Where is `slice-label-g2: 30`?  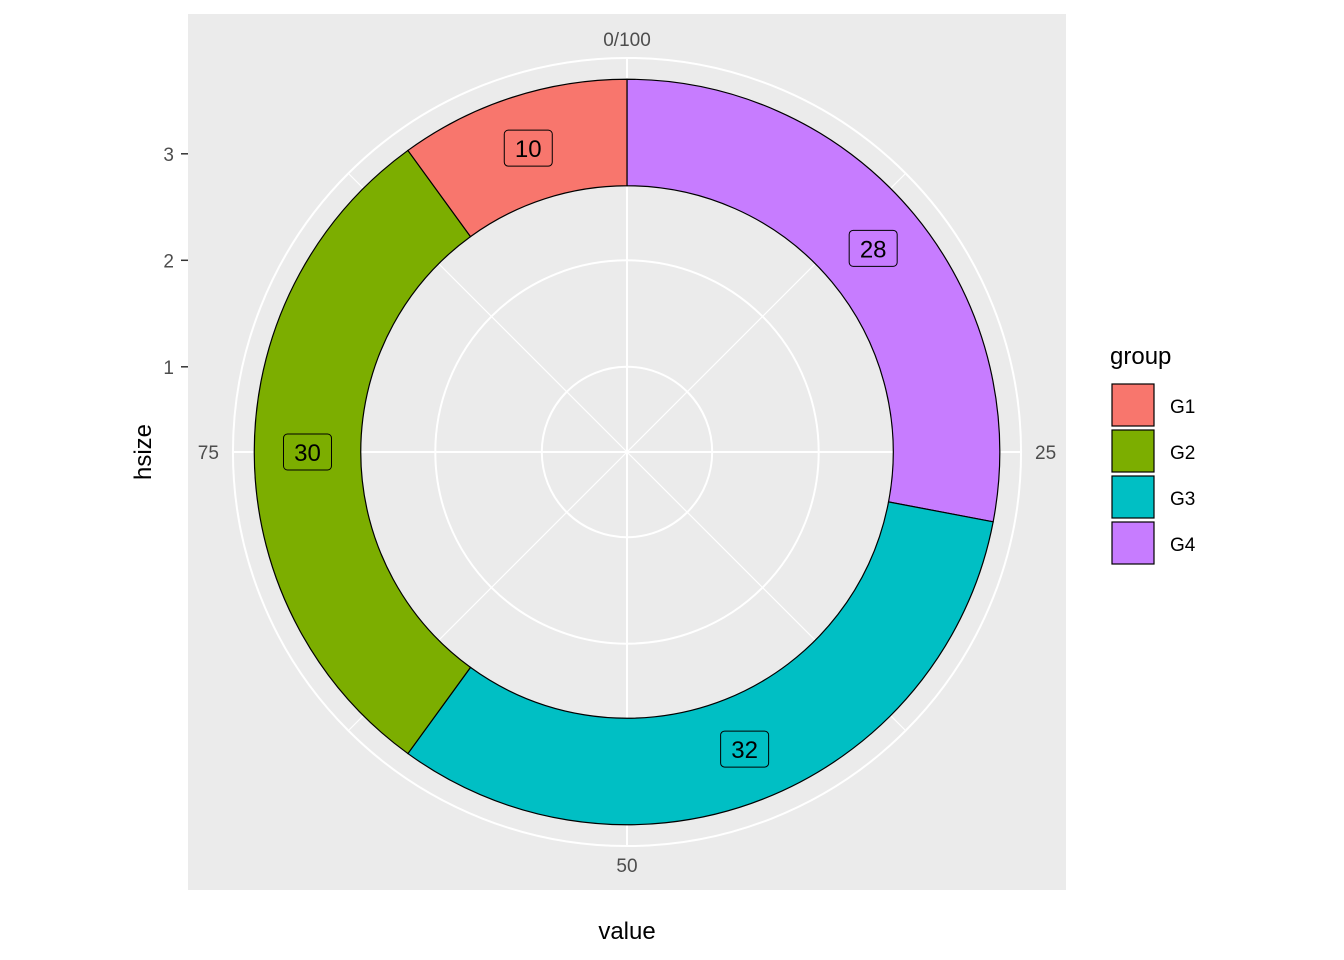
slice-label-g2: 30 is located at coordinates (307, 452).